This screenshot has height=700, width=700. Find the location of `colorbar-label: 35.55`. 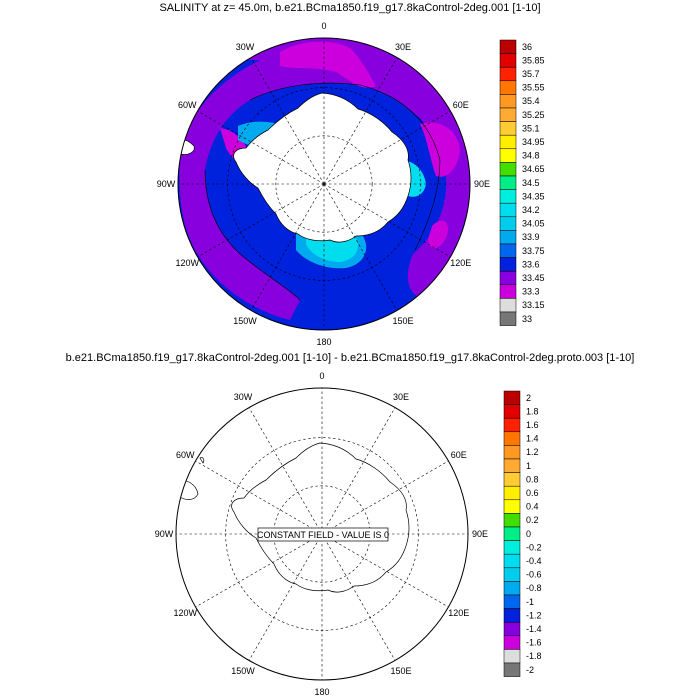

colorbar-label: 35.55 is located at coordinates (533, 88).